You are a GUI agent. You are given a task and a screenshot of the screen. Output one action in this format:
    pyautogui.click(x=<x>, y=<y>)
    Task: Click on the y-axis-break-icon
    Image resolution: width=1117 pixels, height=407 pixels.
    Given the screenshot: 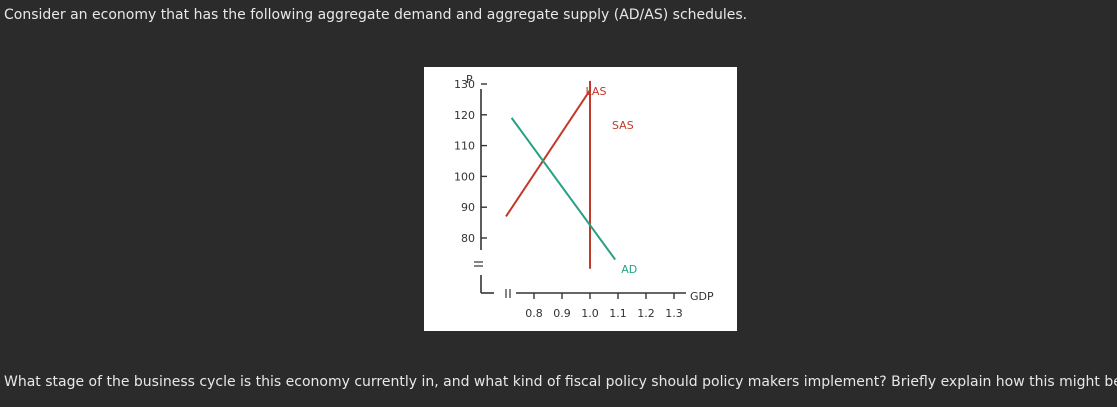 What is the action you would take?
    pyautogui.click(x=478, y=264)
    